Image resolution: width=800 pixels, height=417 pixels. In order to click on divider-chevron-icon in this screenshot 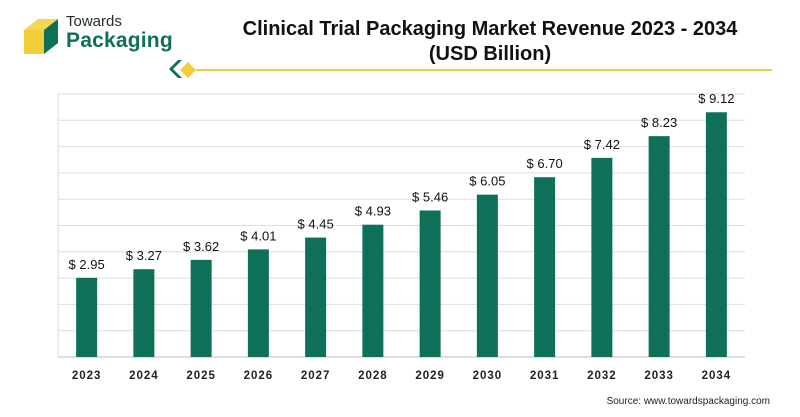, I will do `click(182, 69)`.